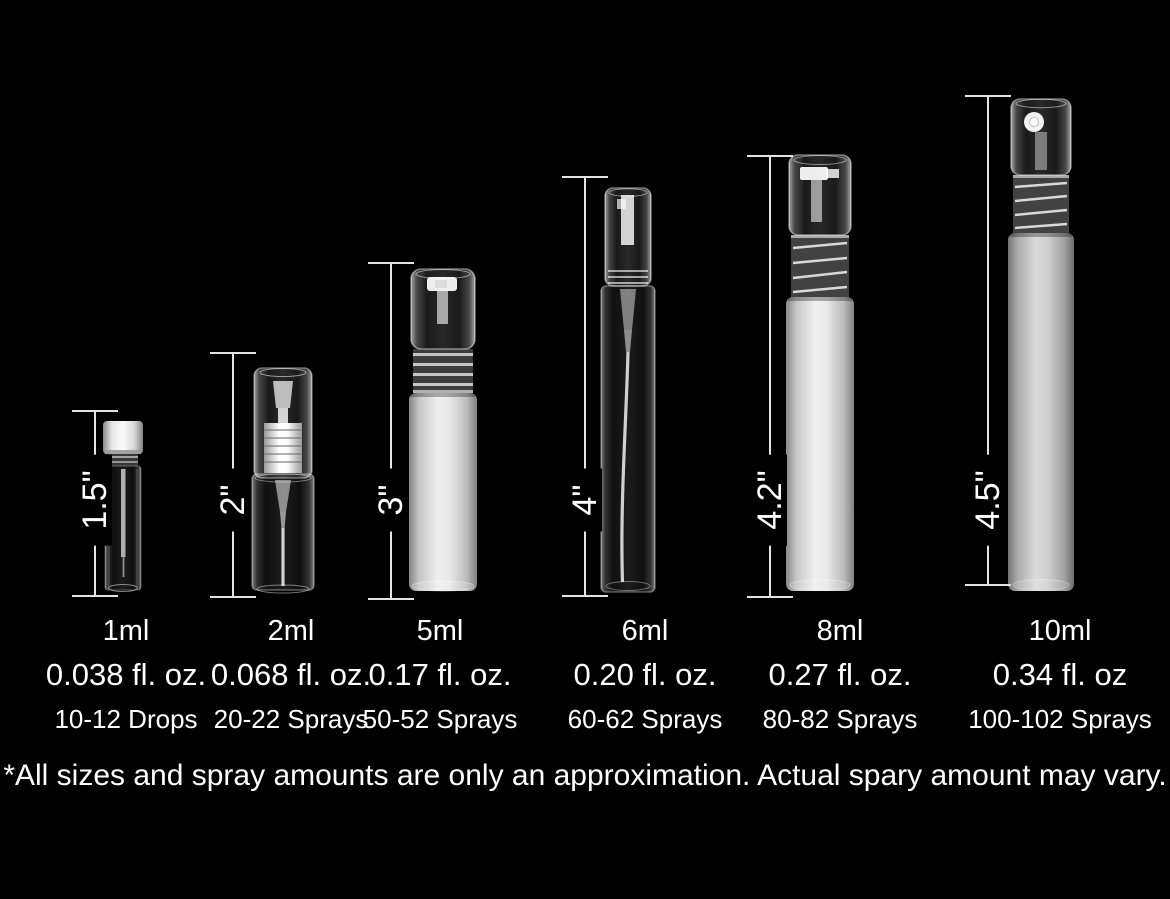  I want to click on bottle-8ml-photo, so click(820, 372).